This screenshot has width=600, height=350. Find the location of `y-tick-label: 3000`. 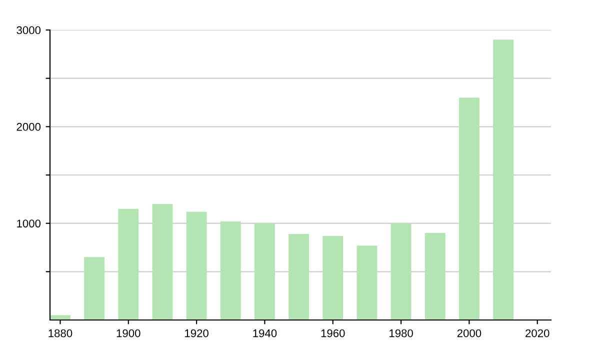

y-tick-label: 3000 is located at coordinates (28, 30).